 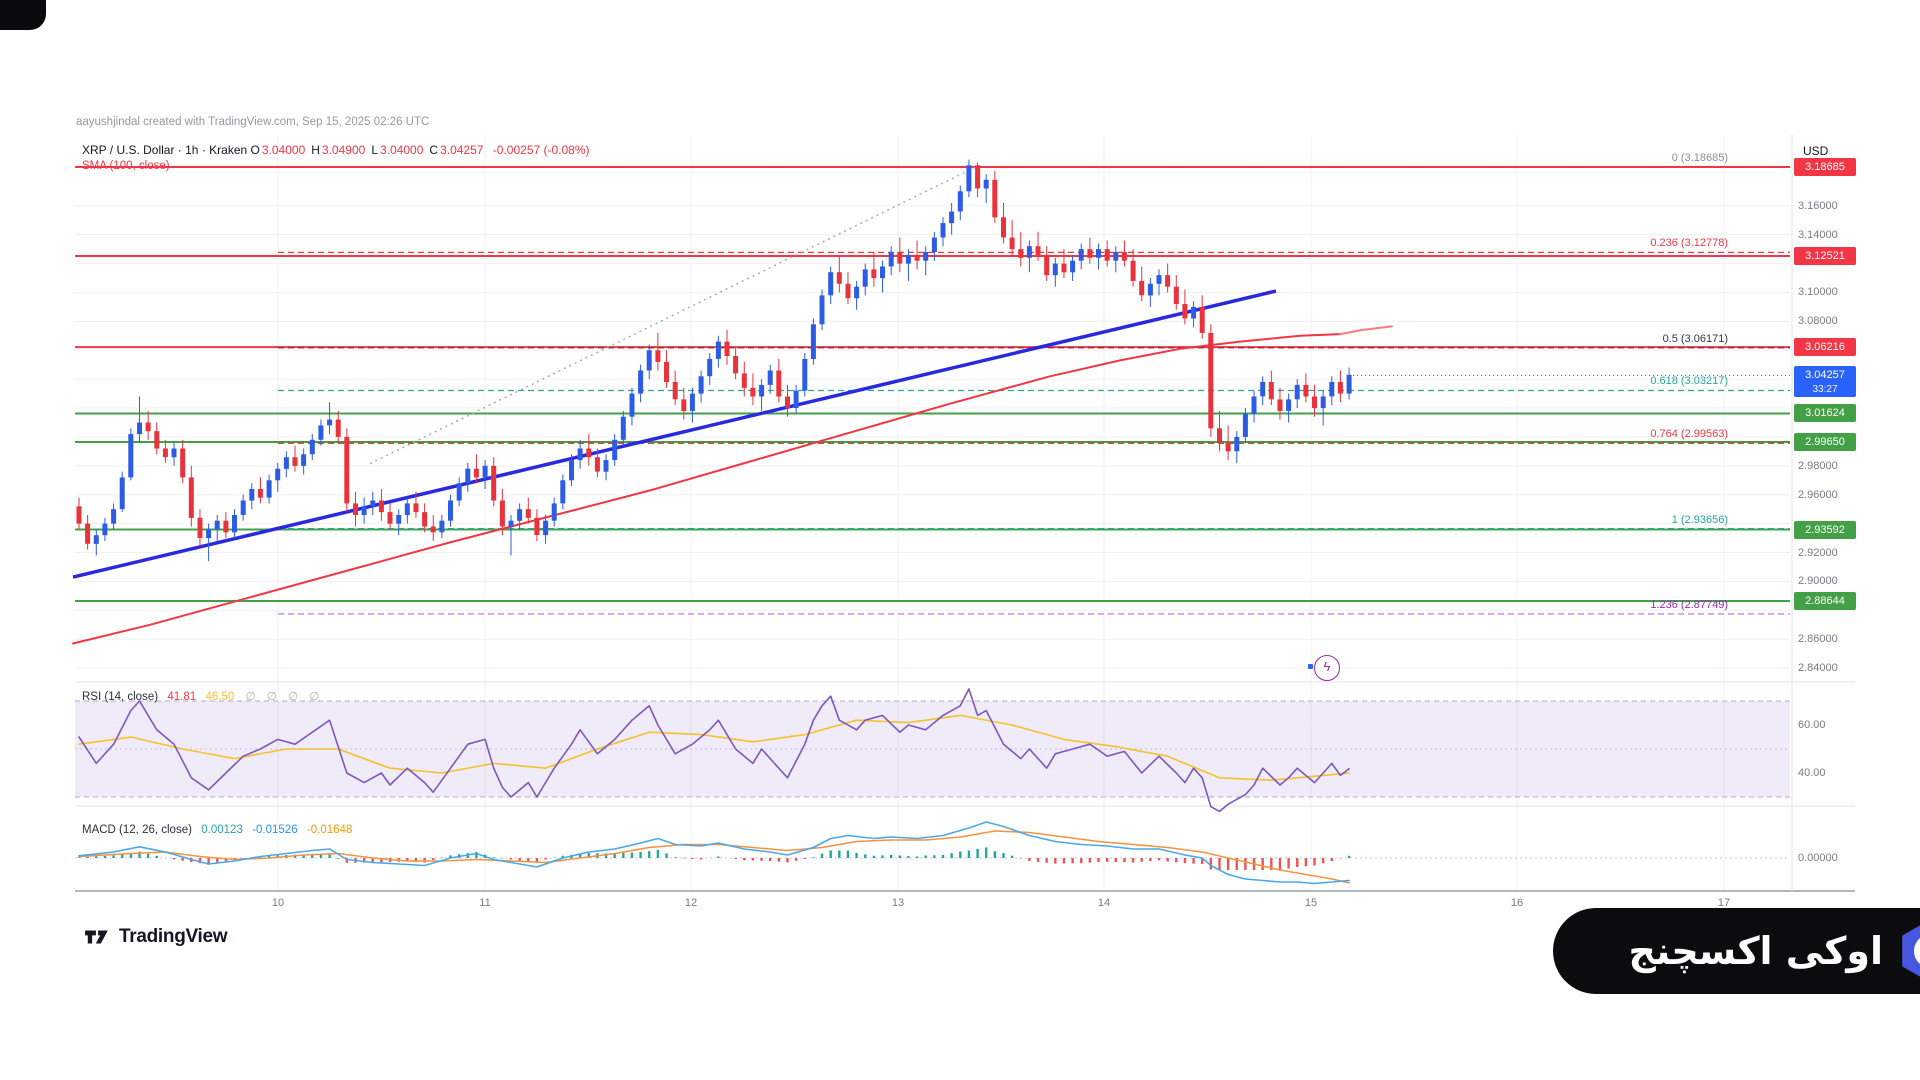 What do you see at coordinates (165, 150) in the screenshot?
I see `symbol-title: XRP / U.S. Dollar · 1h · Kraken` at bounding box center [165, 150].